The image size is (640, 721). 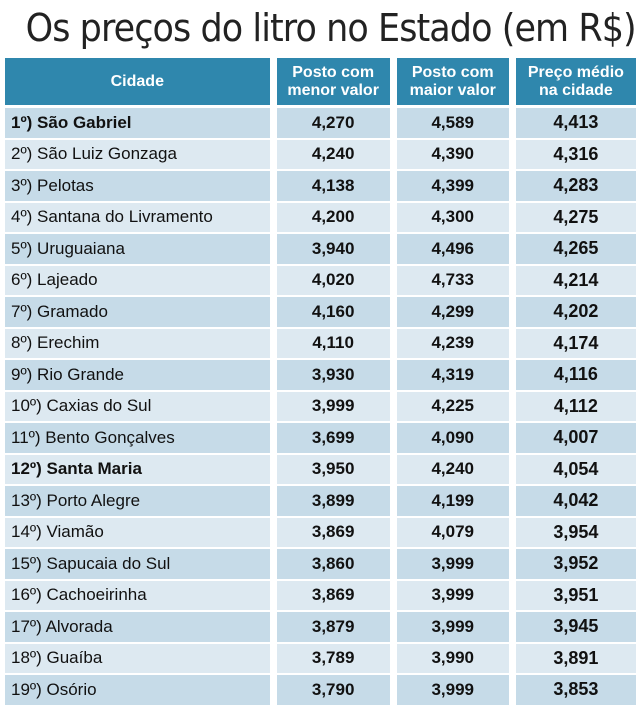 I want to click on header-min: Posto com menor valor, so click(x=333, y=81).